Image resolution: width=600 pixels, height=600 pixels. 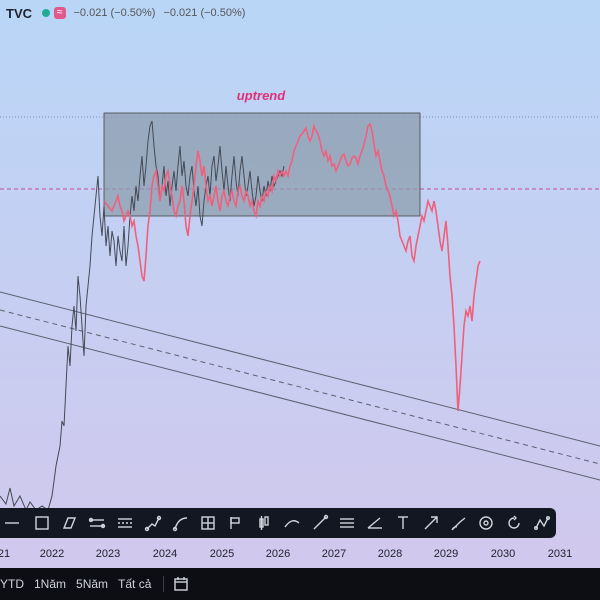 What do you see at coordinates (181, 523) in the screenshot?
I see `curve-tool-icon` at bounding box center [181, 523].